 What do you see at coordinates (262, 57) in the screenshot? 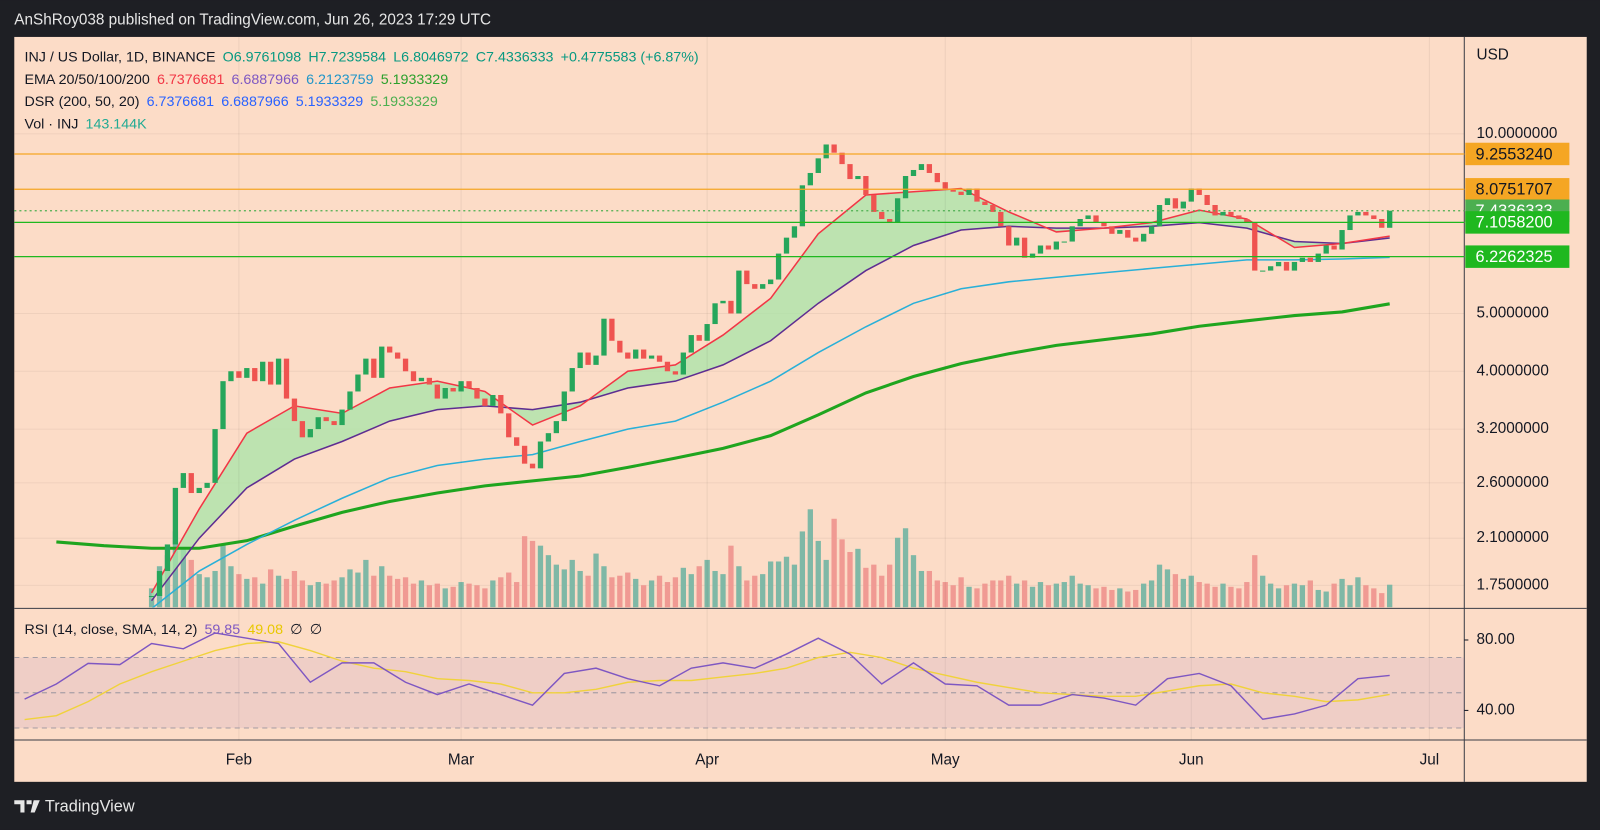
I see `legend-item: O6.9761098` at bounding box center [262, 57].